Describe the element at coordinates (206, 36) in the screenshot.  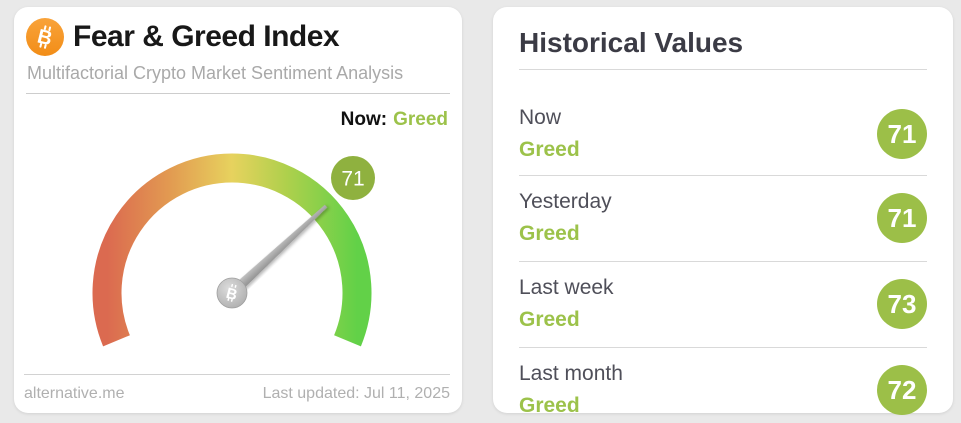
I see `page-title: Fear & Greed Index` at that location.